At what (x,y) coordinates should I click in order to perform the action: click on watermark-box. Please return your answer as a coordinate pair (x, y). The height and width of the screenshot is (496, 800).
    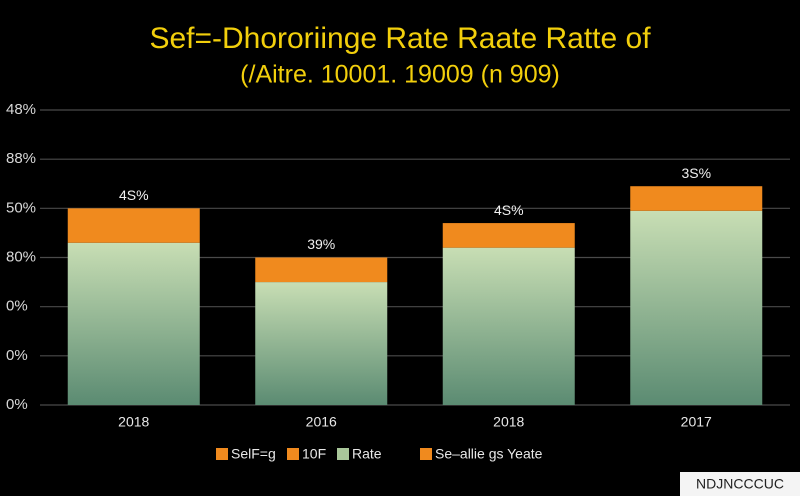
    Looking at the image, I should click on (740, 484).